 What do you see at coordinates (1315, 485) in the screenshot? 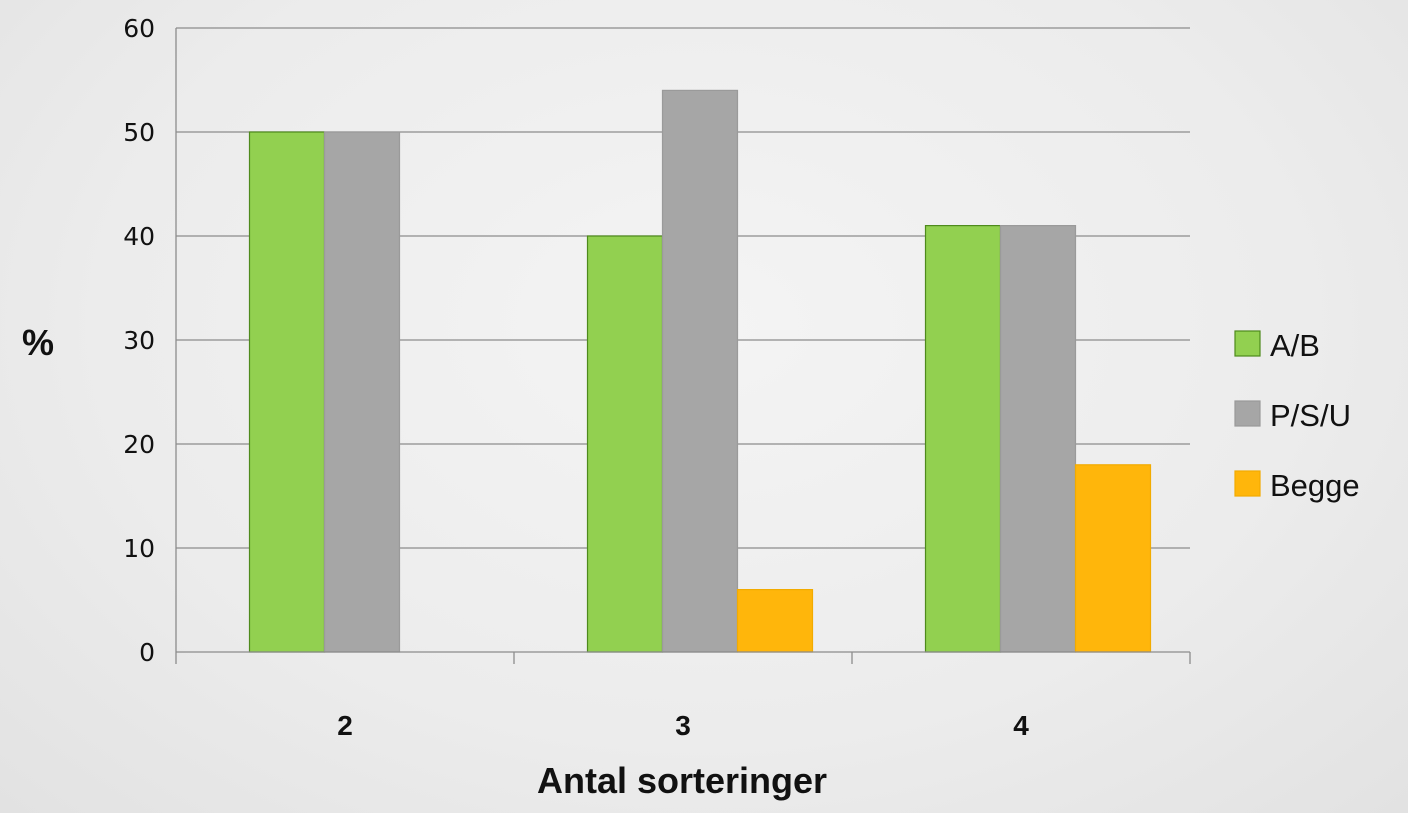
I see `legend-label: Begge` at bounding box center [1315, 485].